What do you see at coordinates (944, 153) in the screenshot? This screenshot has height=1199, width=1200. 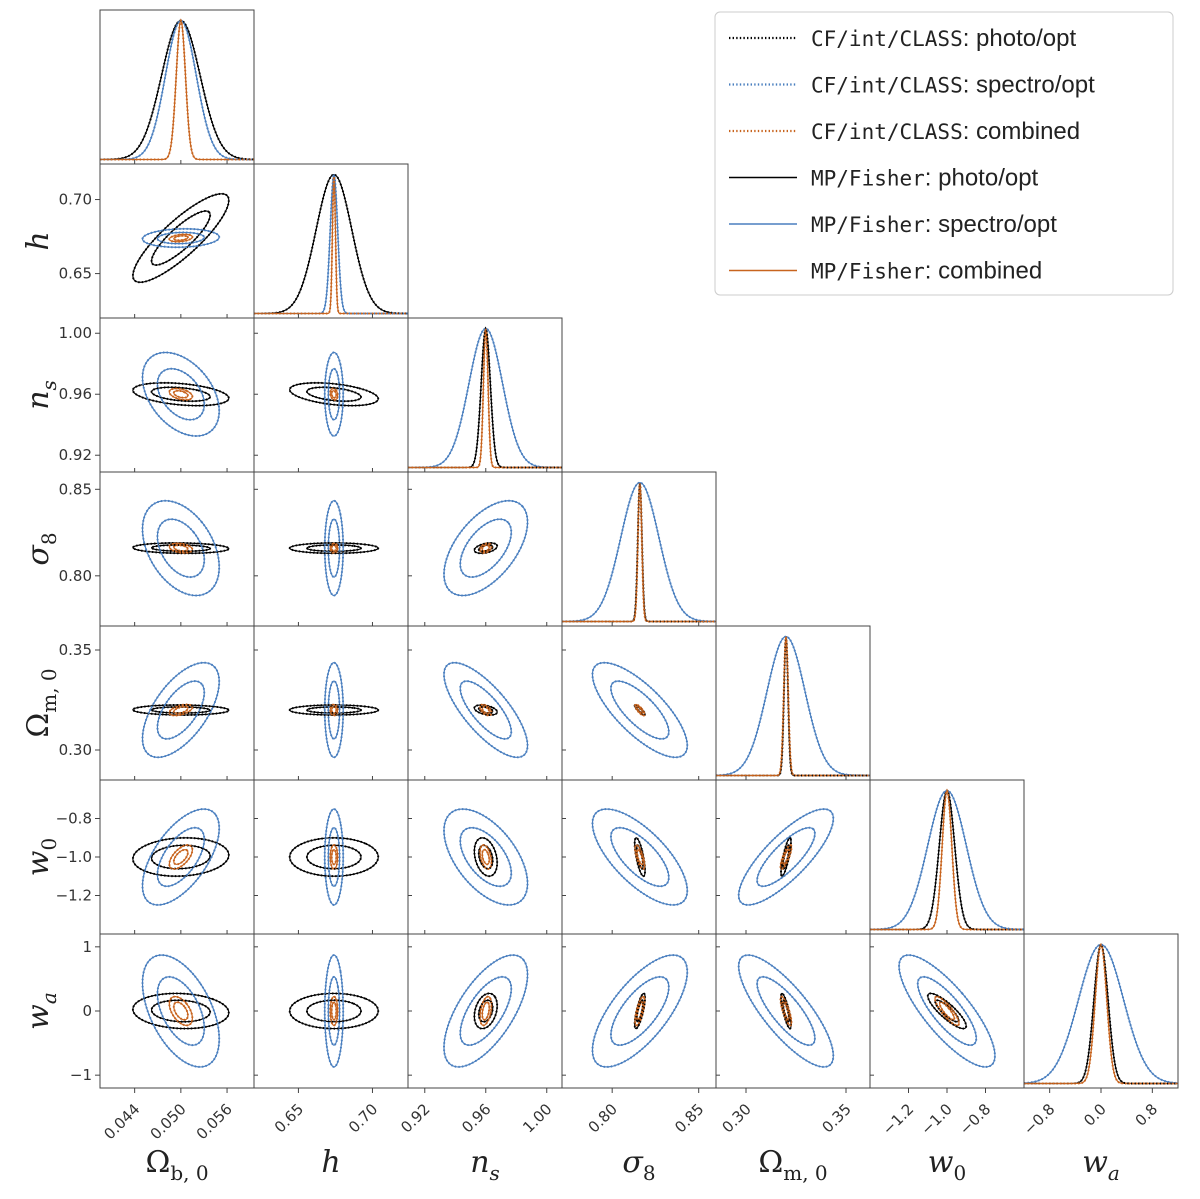 I see `legend-frame` at bounding box center [944, 153].